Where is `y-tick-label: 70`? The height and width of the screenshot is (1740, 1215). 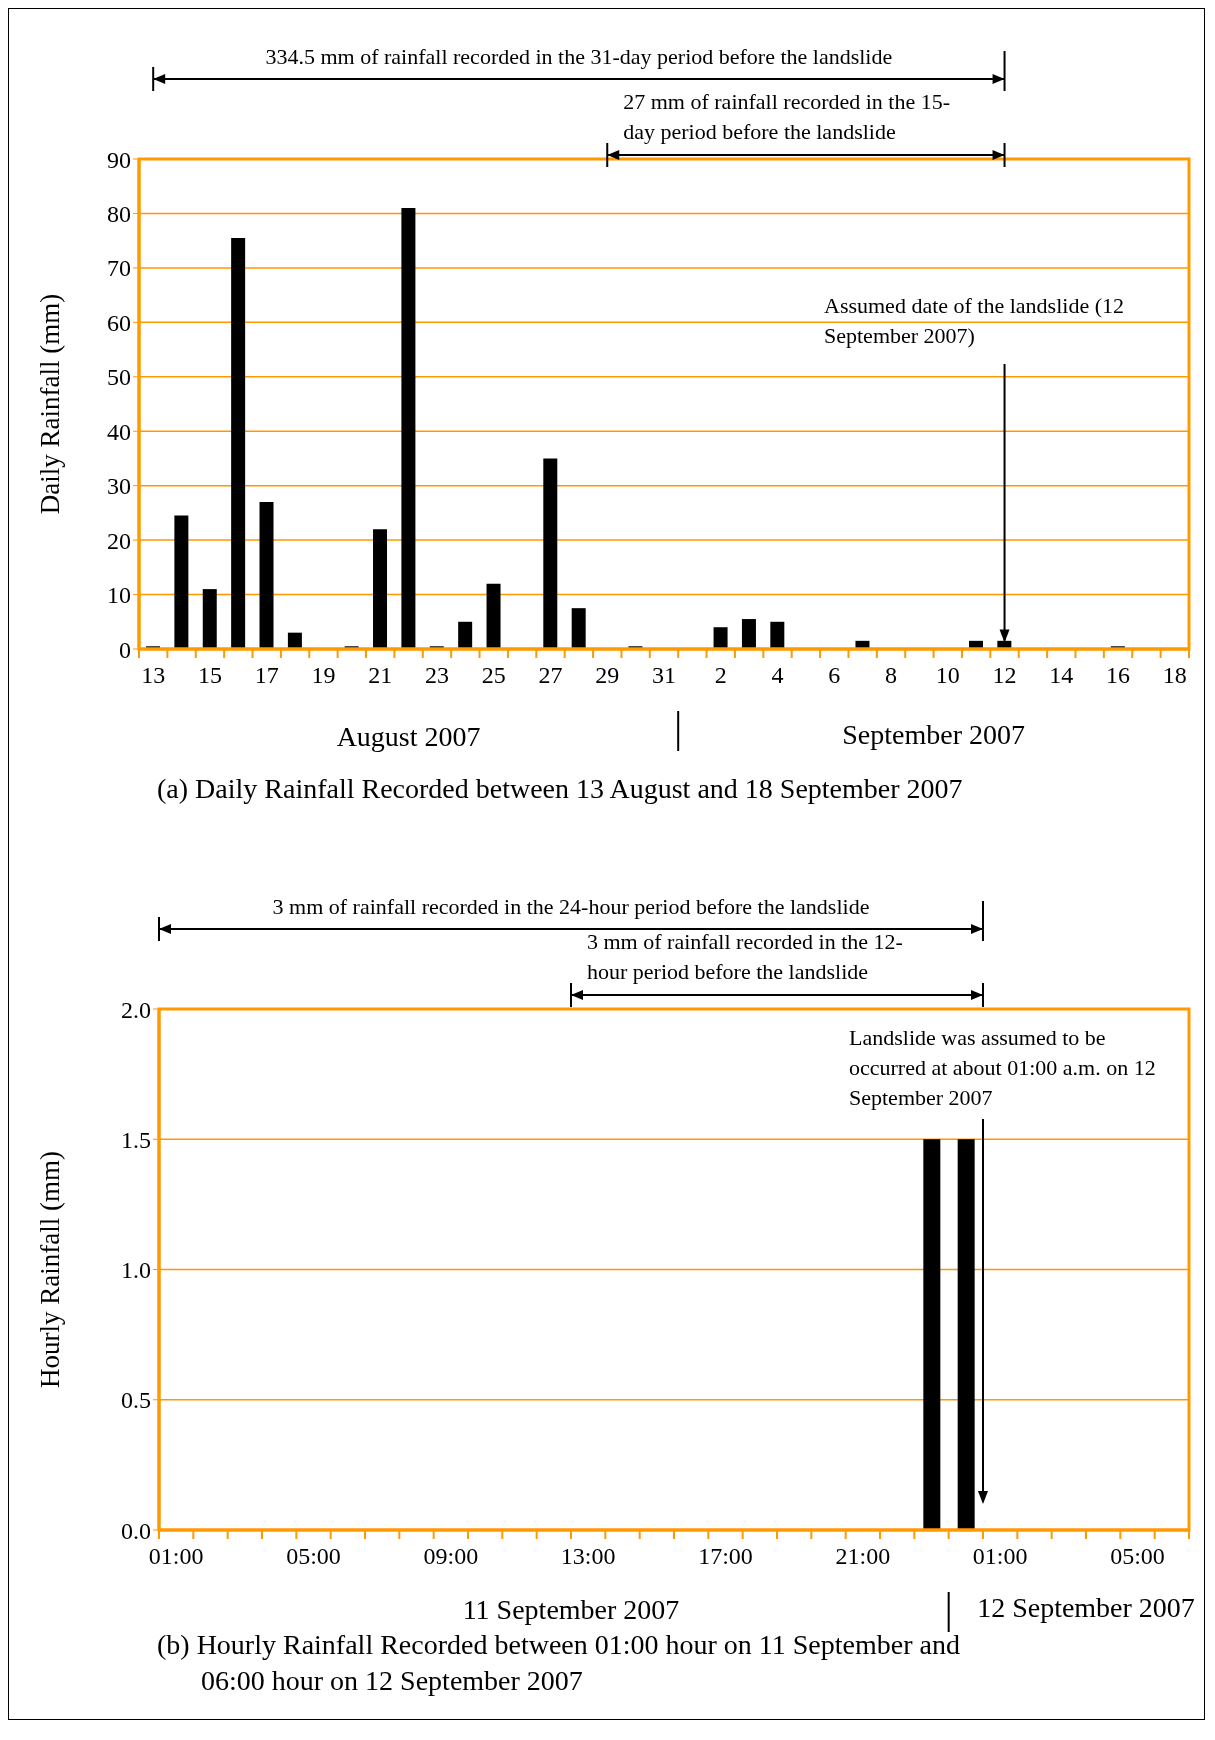 y-tick-label: 70 is located at coordinates (119, 268).